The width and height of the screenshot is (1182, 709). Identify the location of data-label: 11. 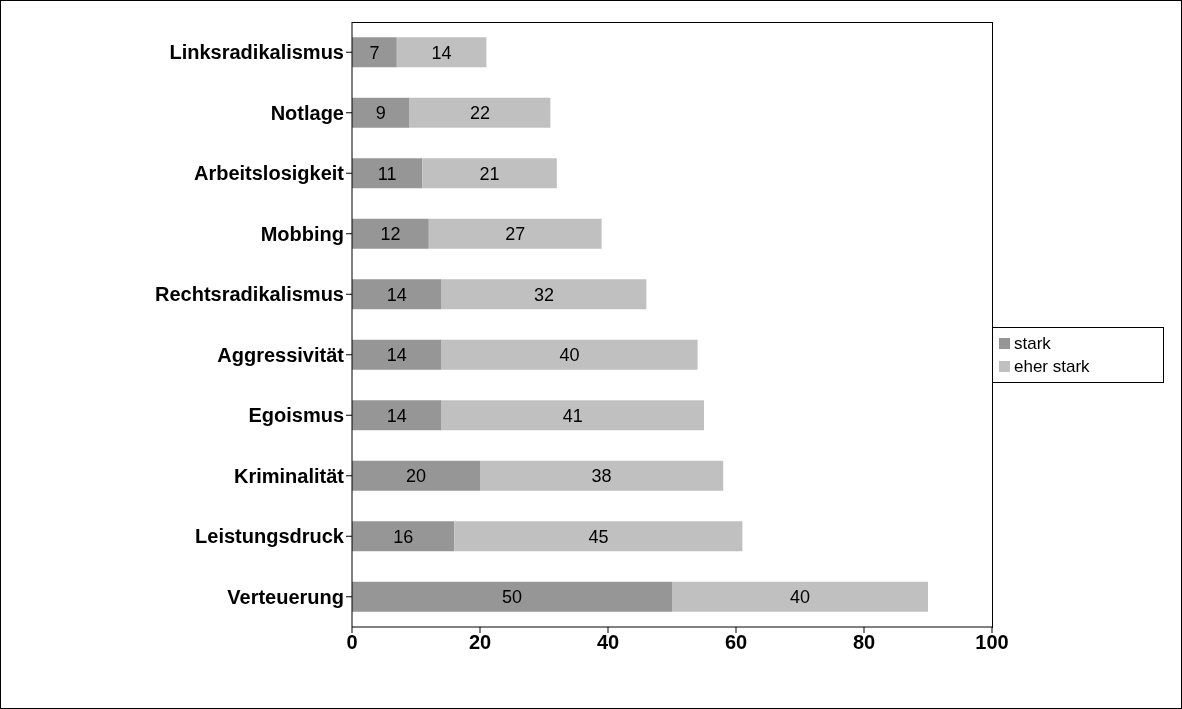
(387, 173).